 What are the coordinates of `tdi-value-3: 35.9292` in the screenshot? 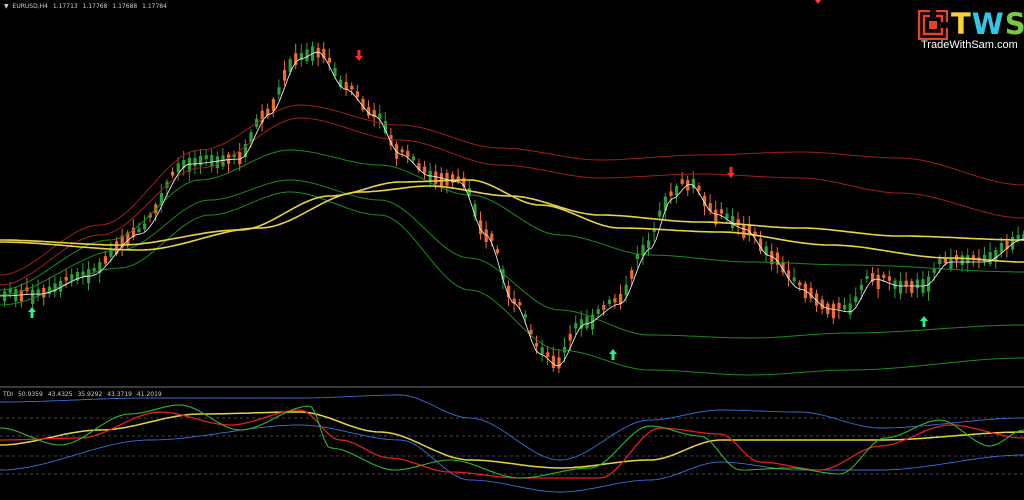 It's located at (90, 394).